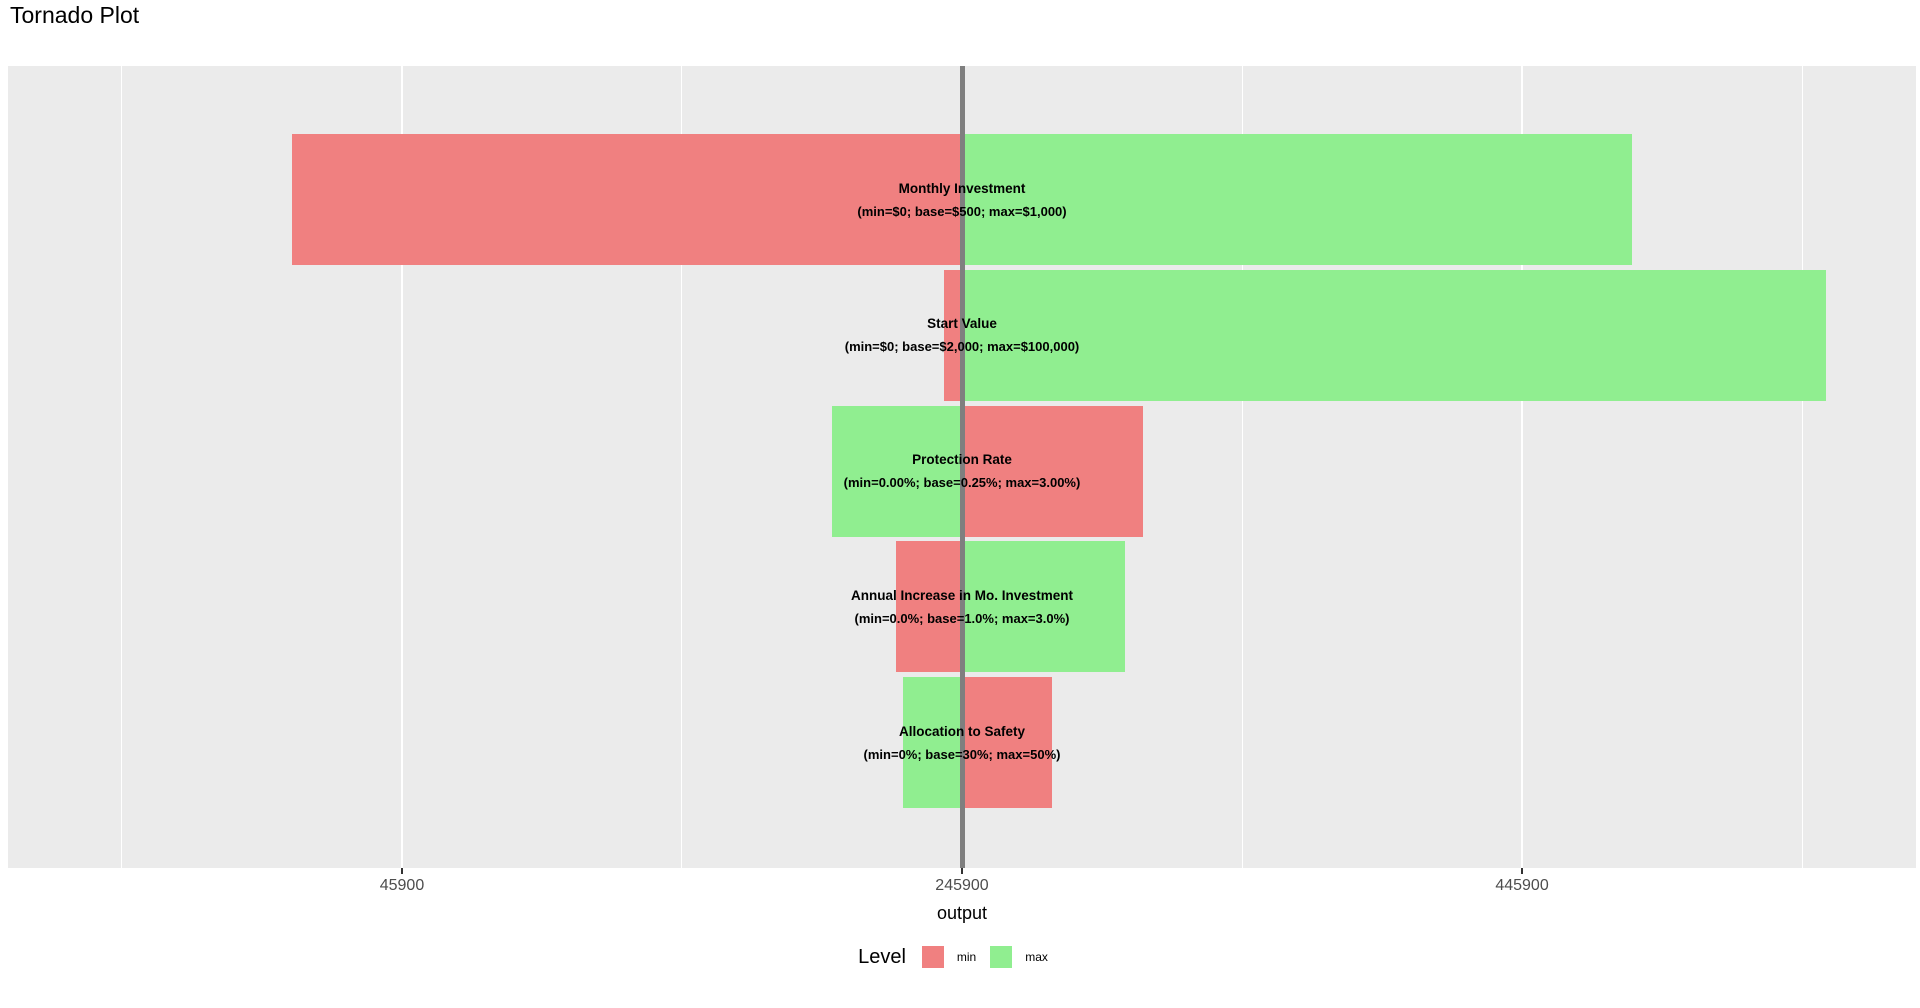 This screenshot has height=1008, width=1920. Describe the element at coordinates (962, 188) in the screenshot. I see `variable-name: Monthly Investment` at that location.